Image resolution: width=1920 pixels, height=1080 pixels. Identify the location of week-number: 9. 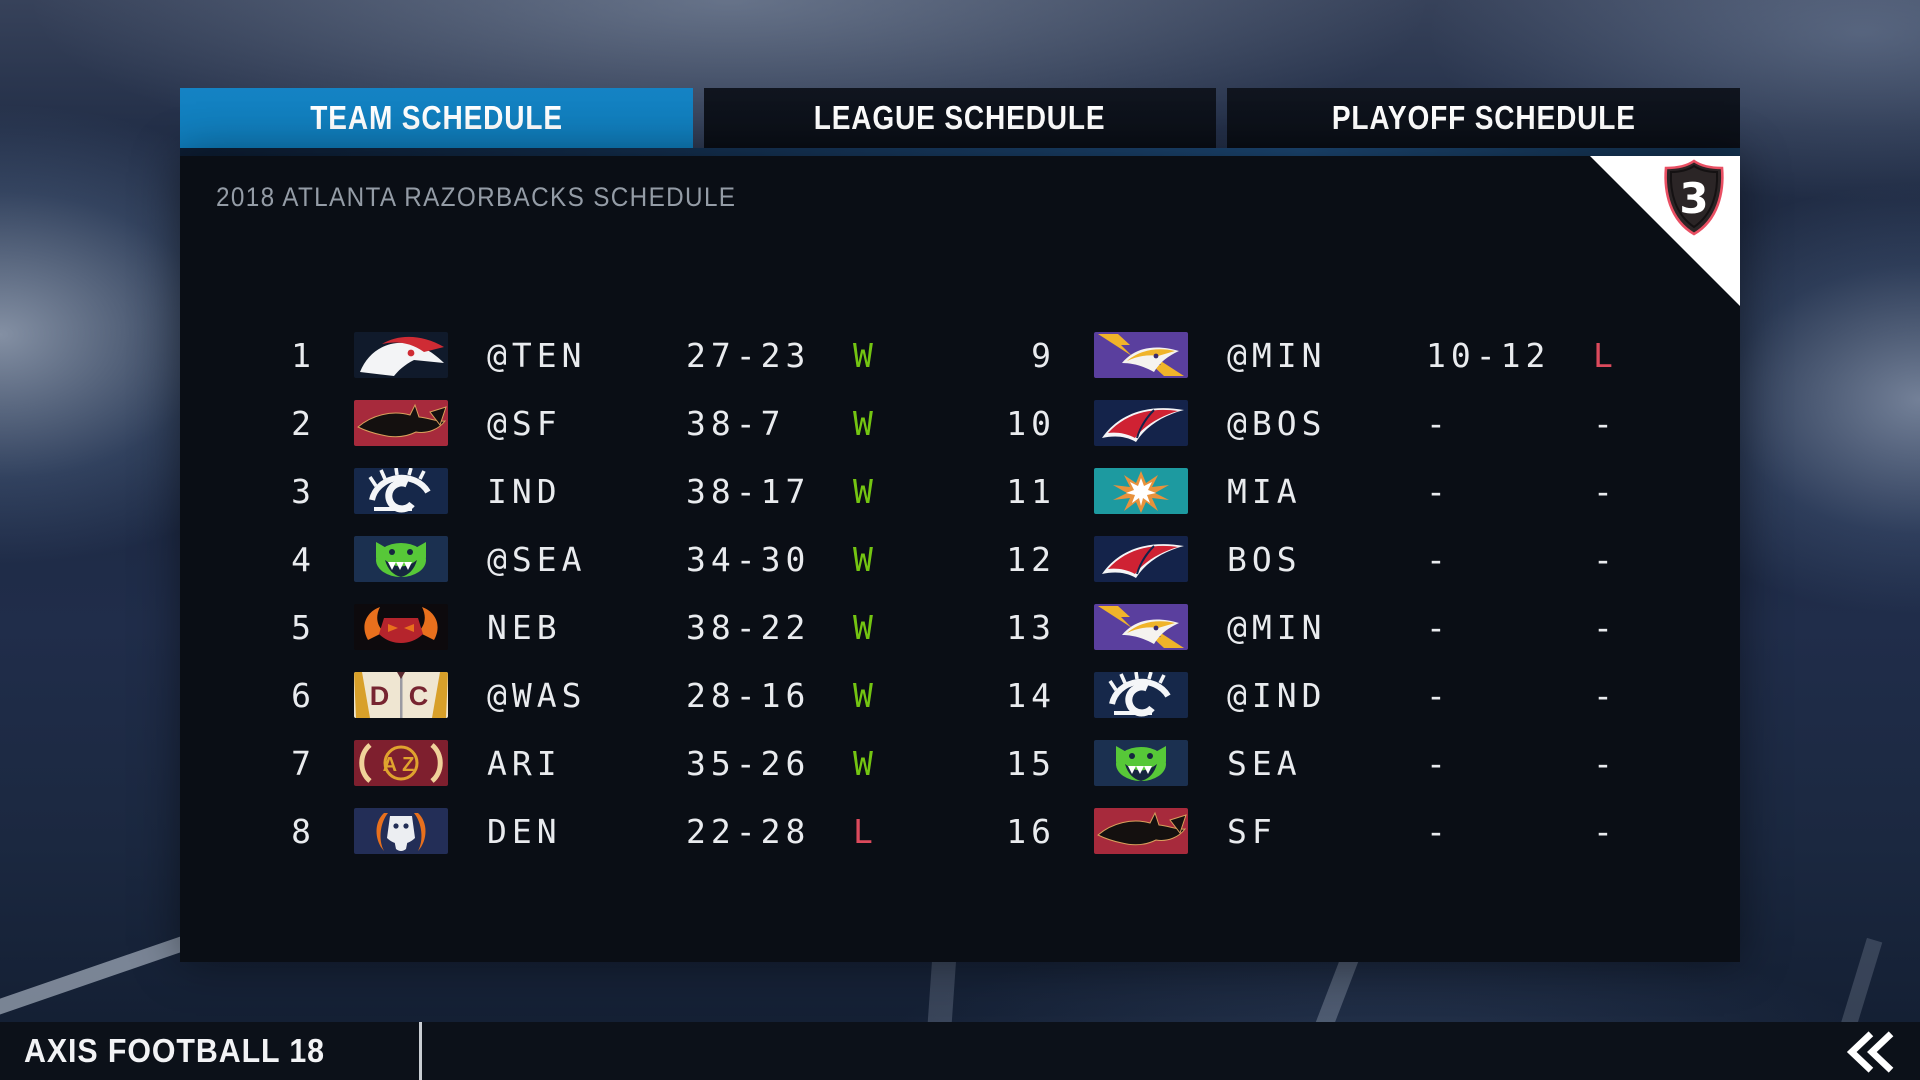
(1043, 355).